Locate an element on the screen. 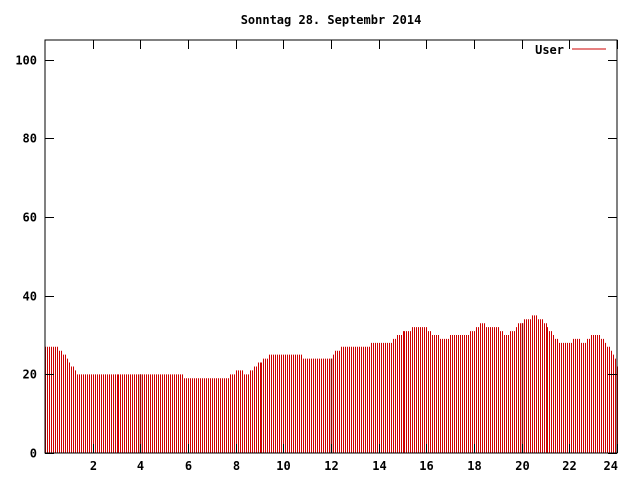  legend: User is located at coordinates (570, 50).